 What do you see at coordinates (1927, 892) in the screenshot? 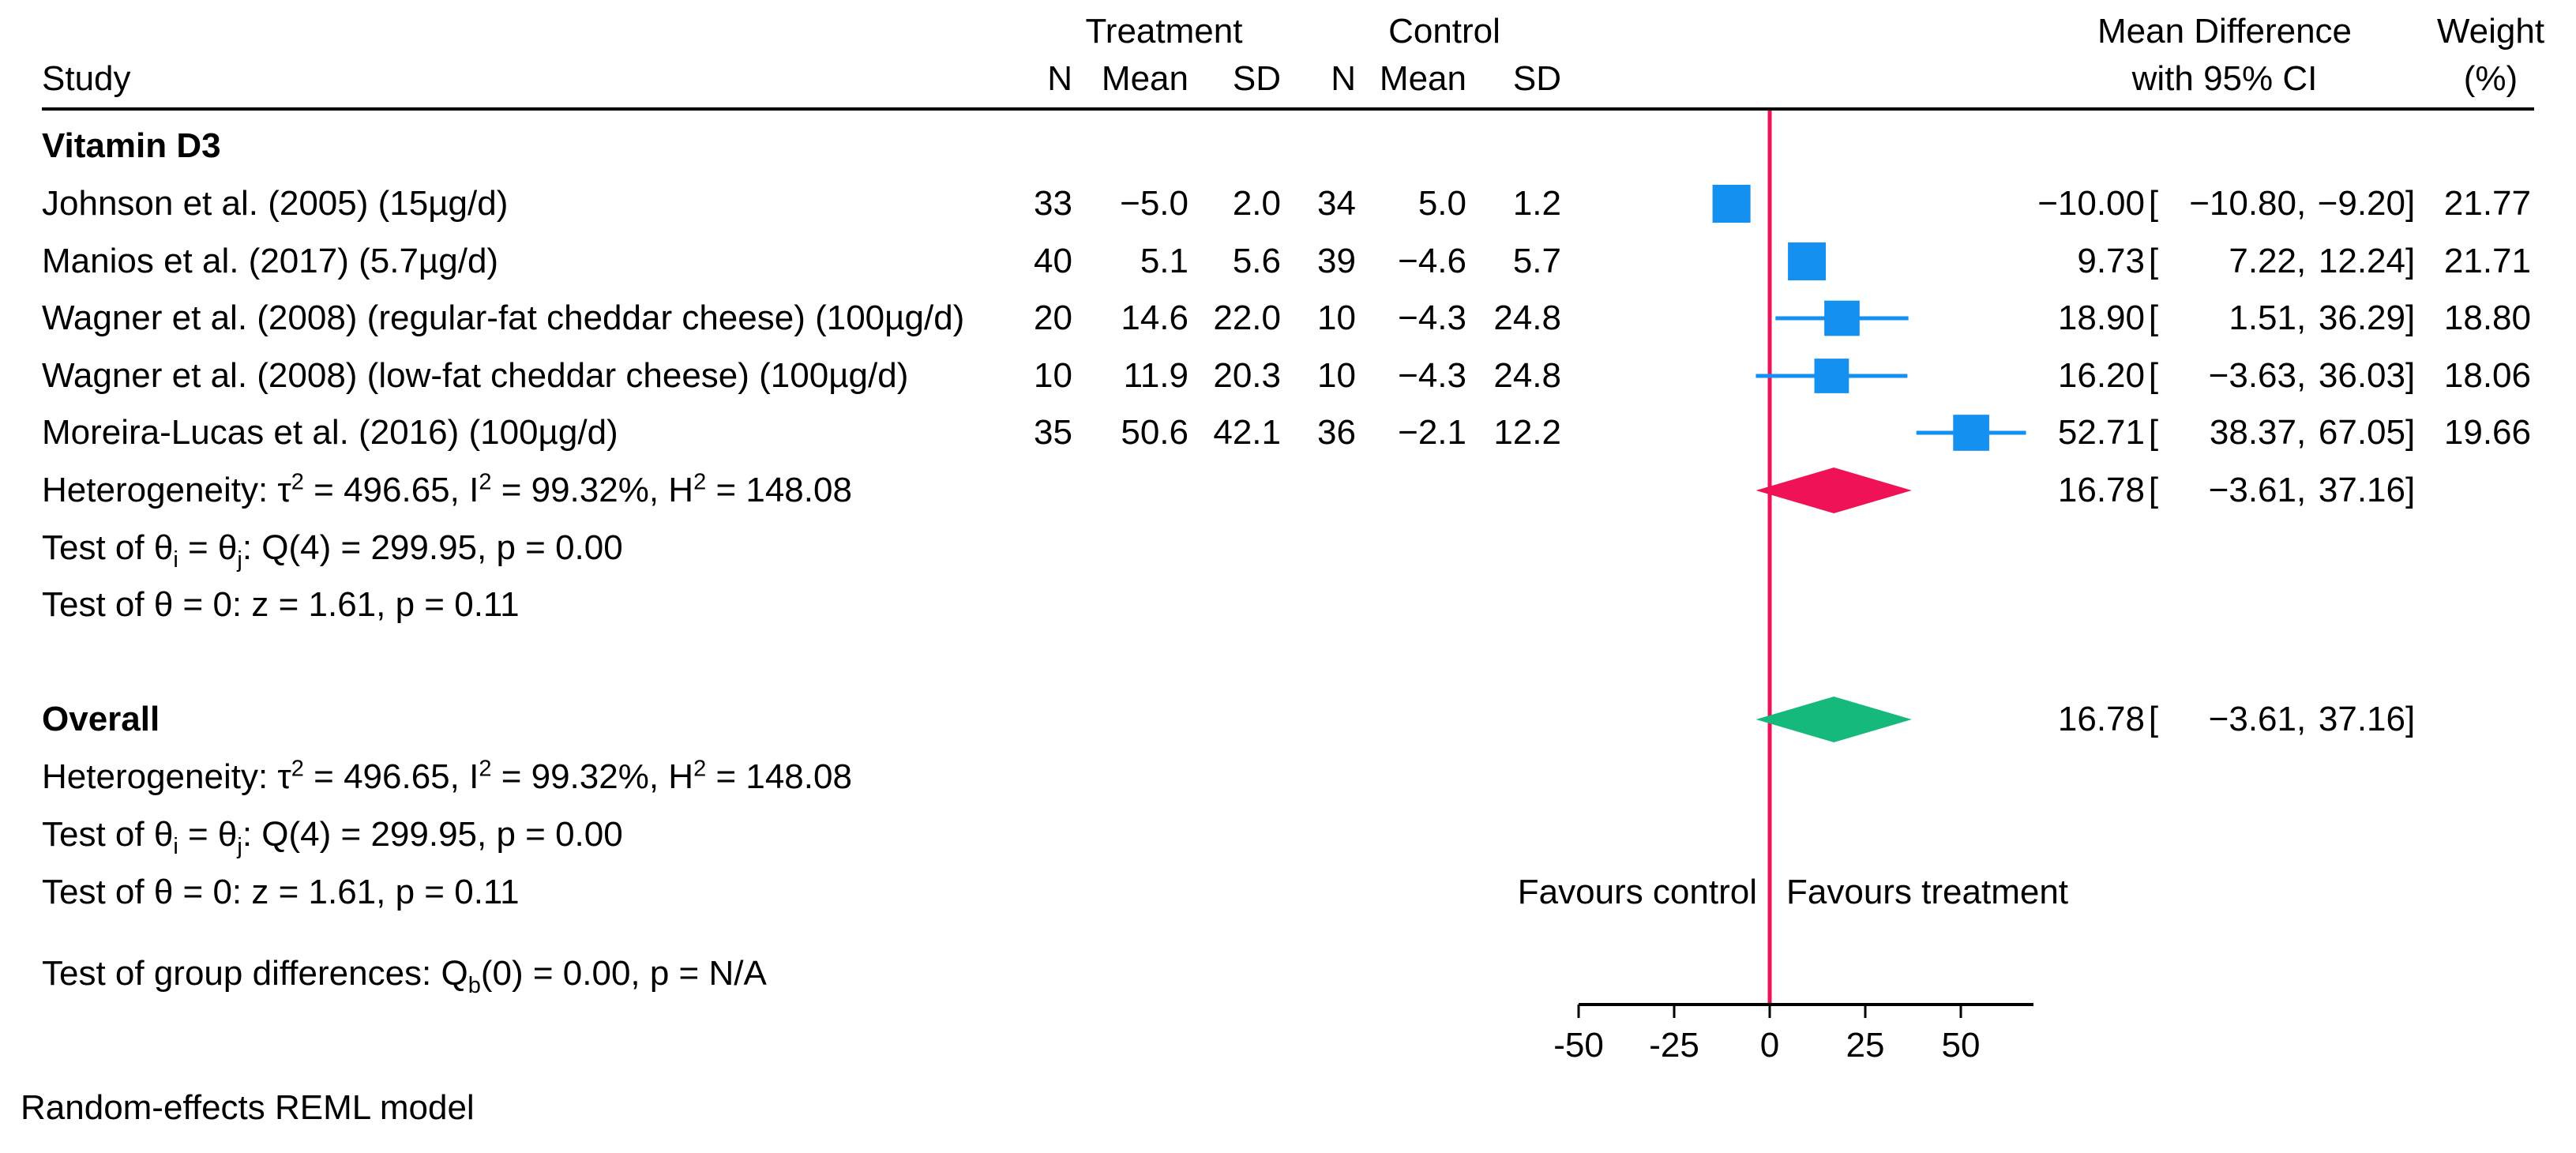
I see `favours-treatment-label: Favours treatment` at bounding box center [1927, 892].